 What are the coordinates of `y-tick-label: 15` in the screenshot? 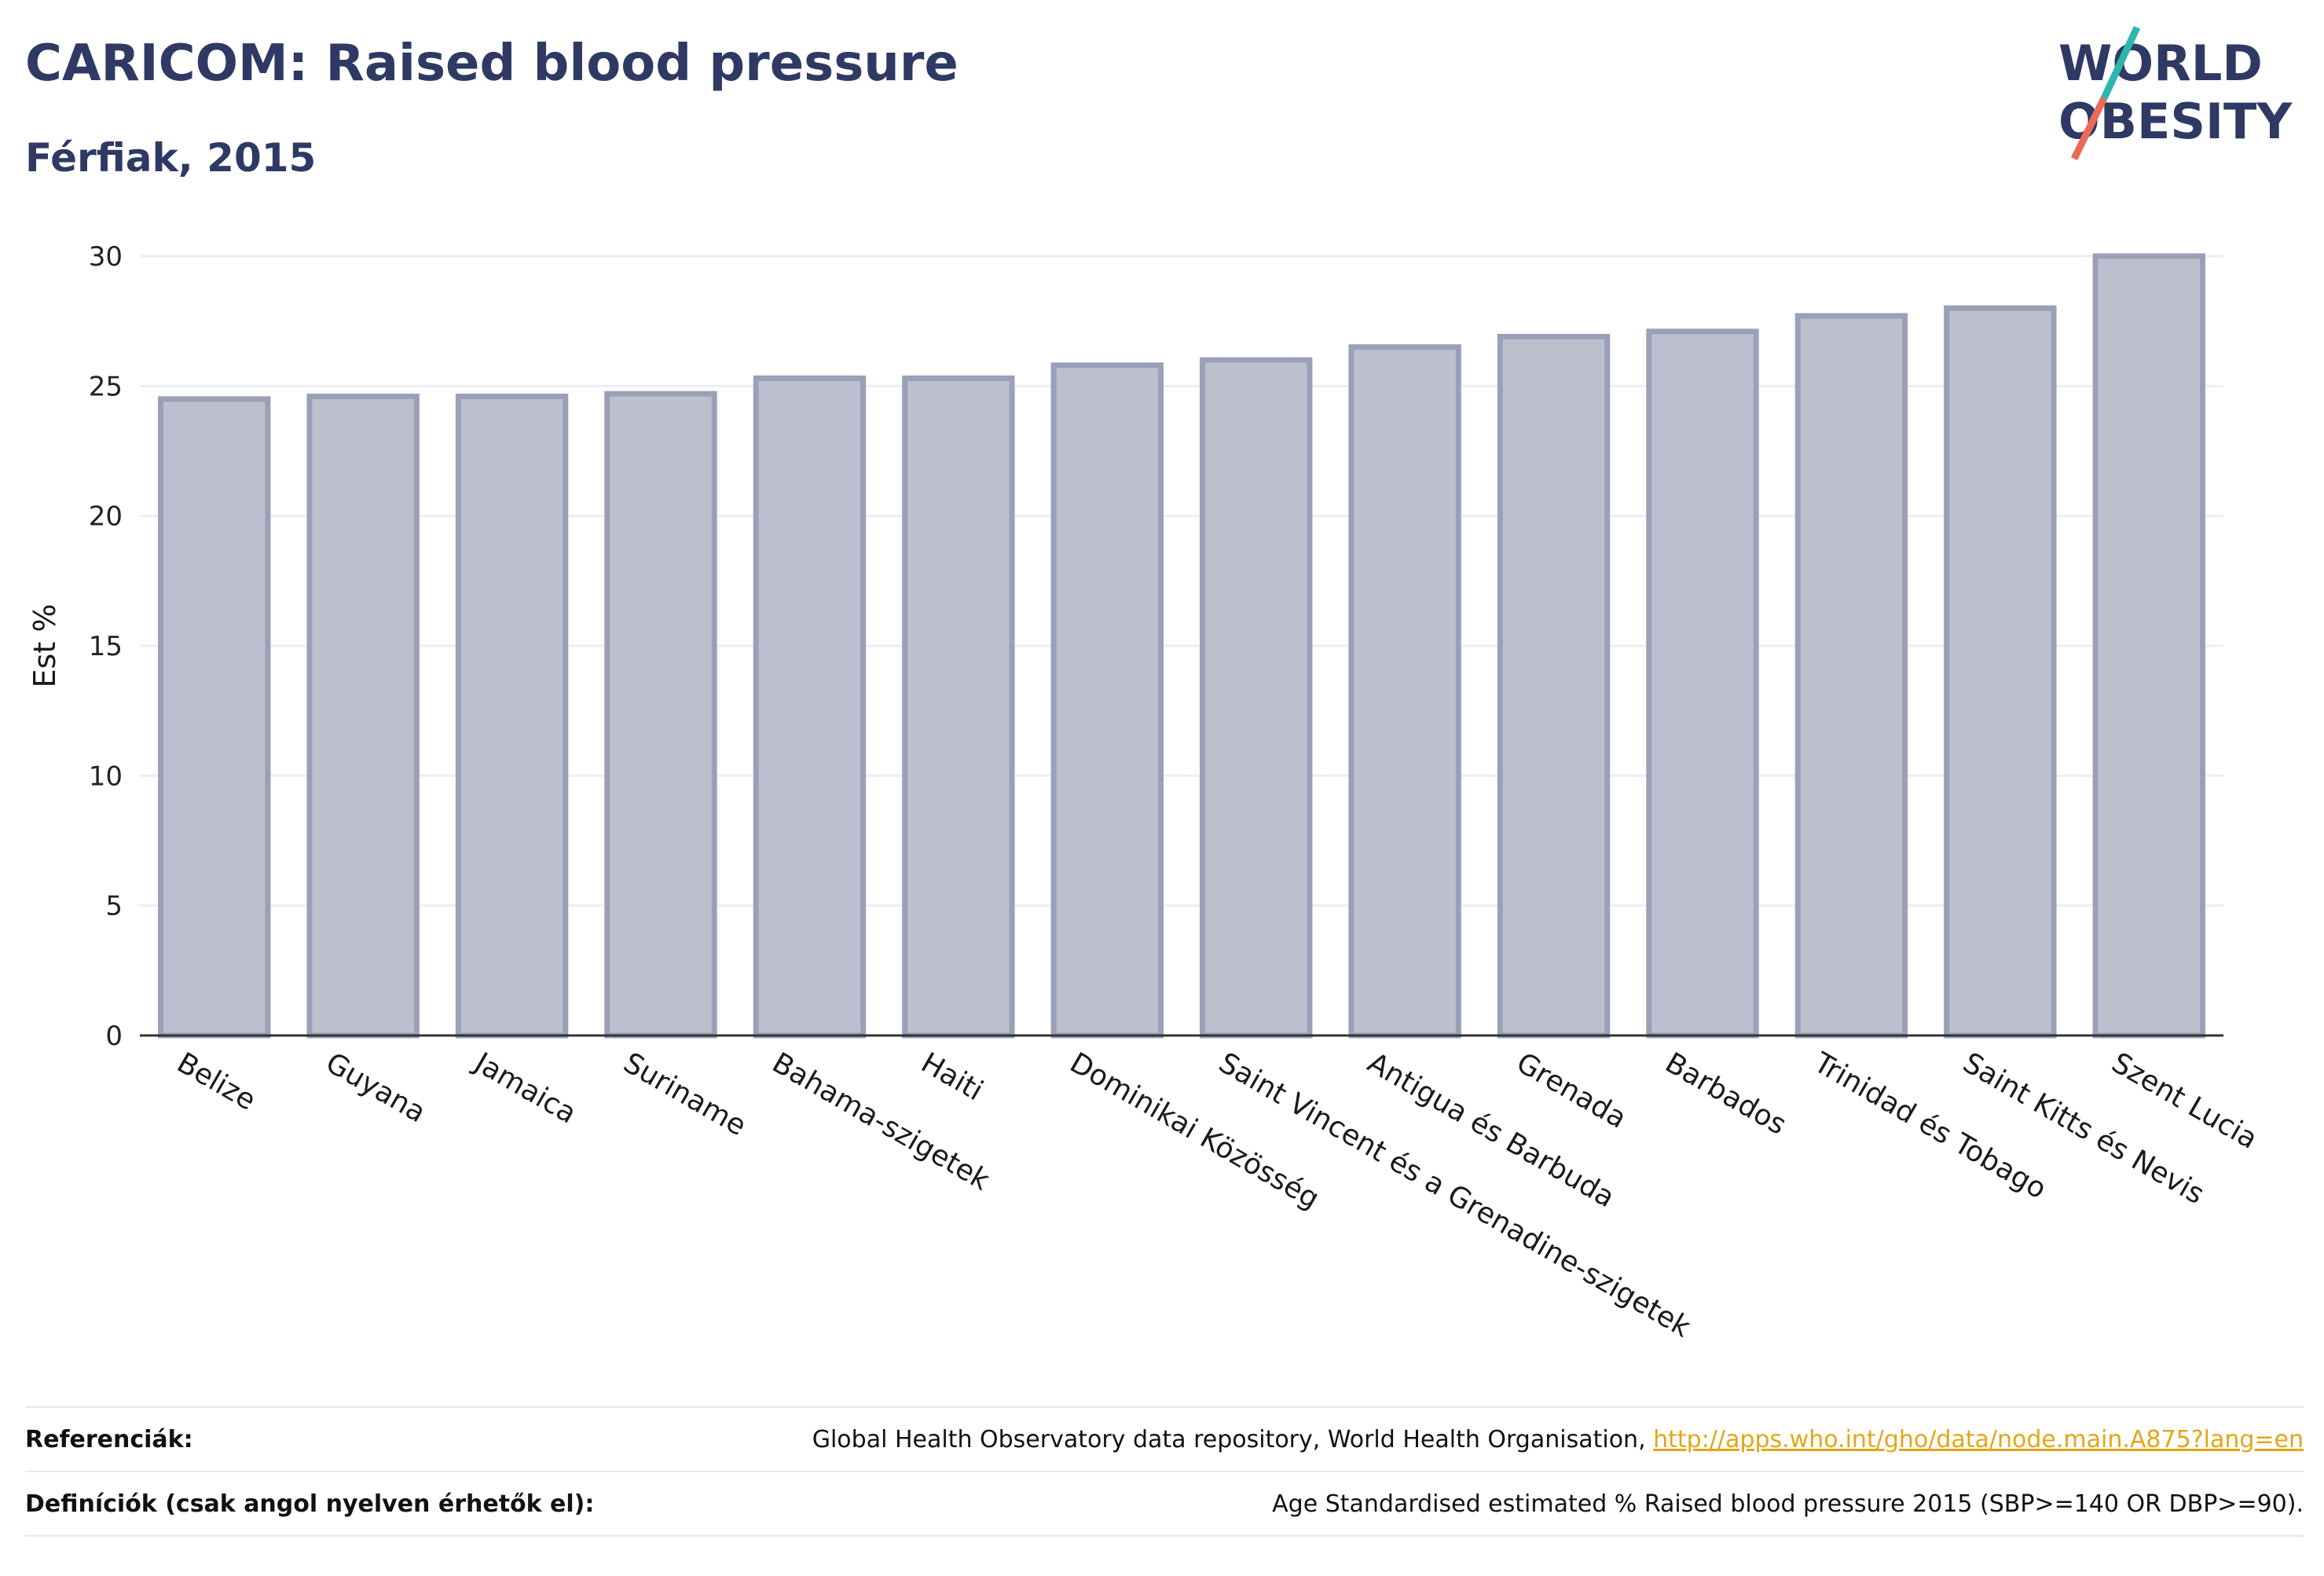 It's located at (106, 646).